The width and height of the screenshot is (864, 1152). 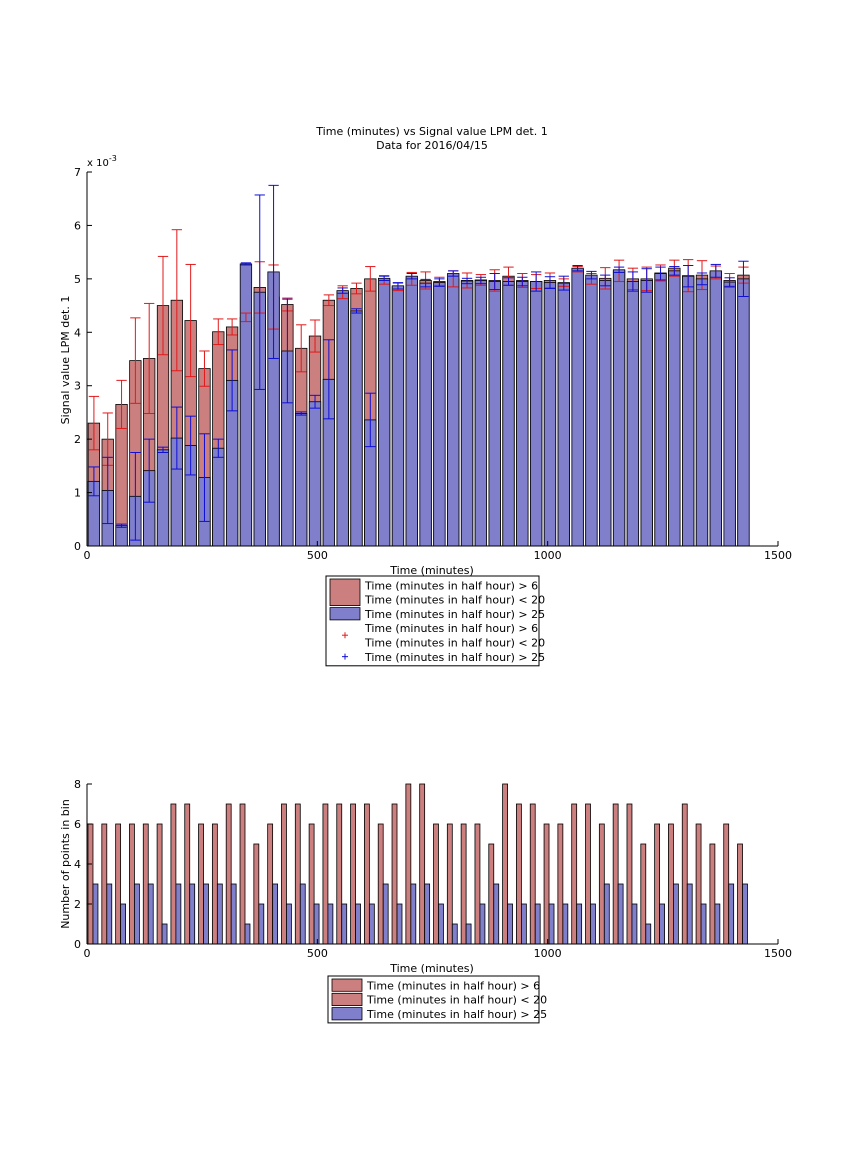 What do you see at coordinates (102, 161) in the screenshot?
I see `y-exponent-label: x 10-3` at bounding box center [102, 161].